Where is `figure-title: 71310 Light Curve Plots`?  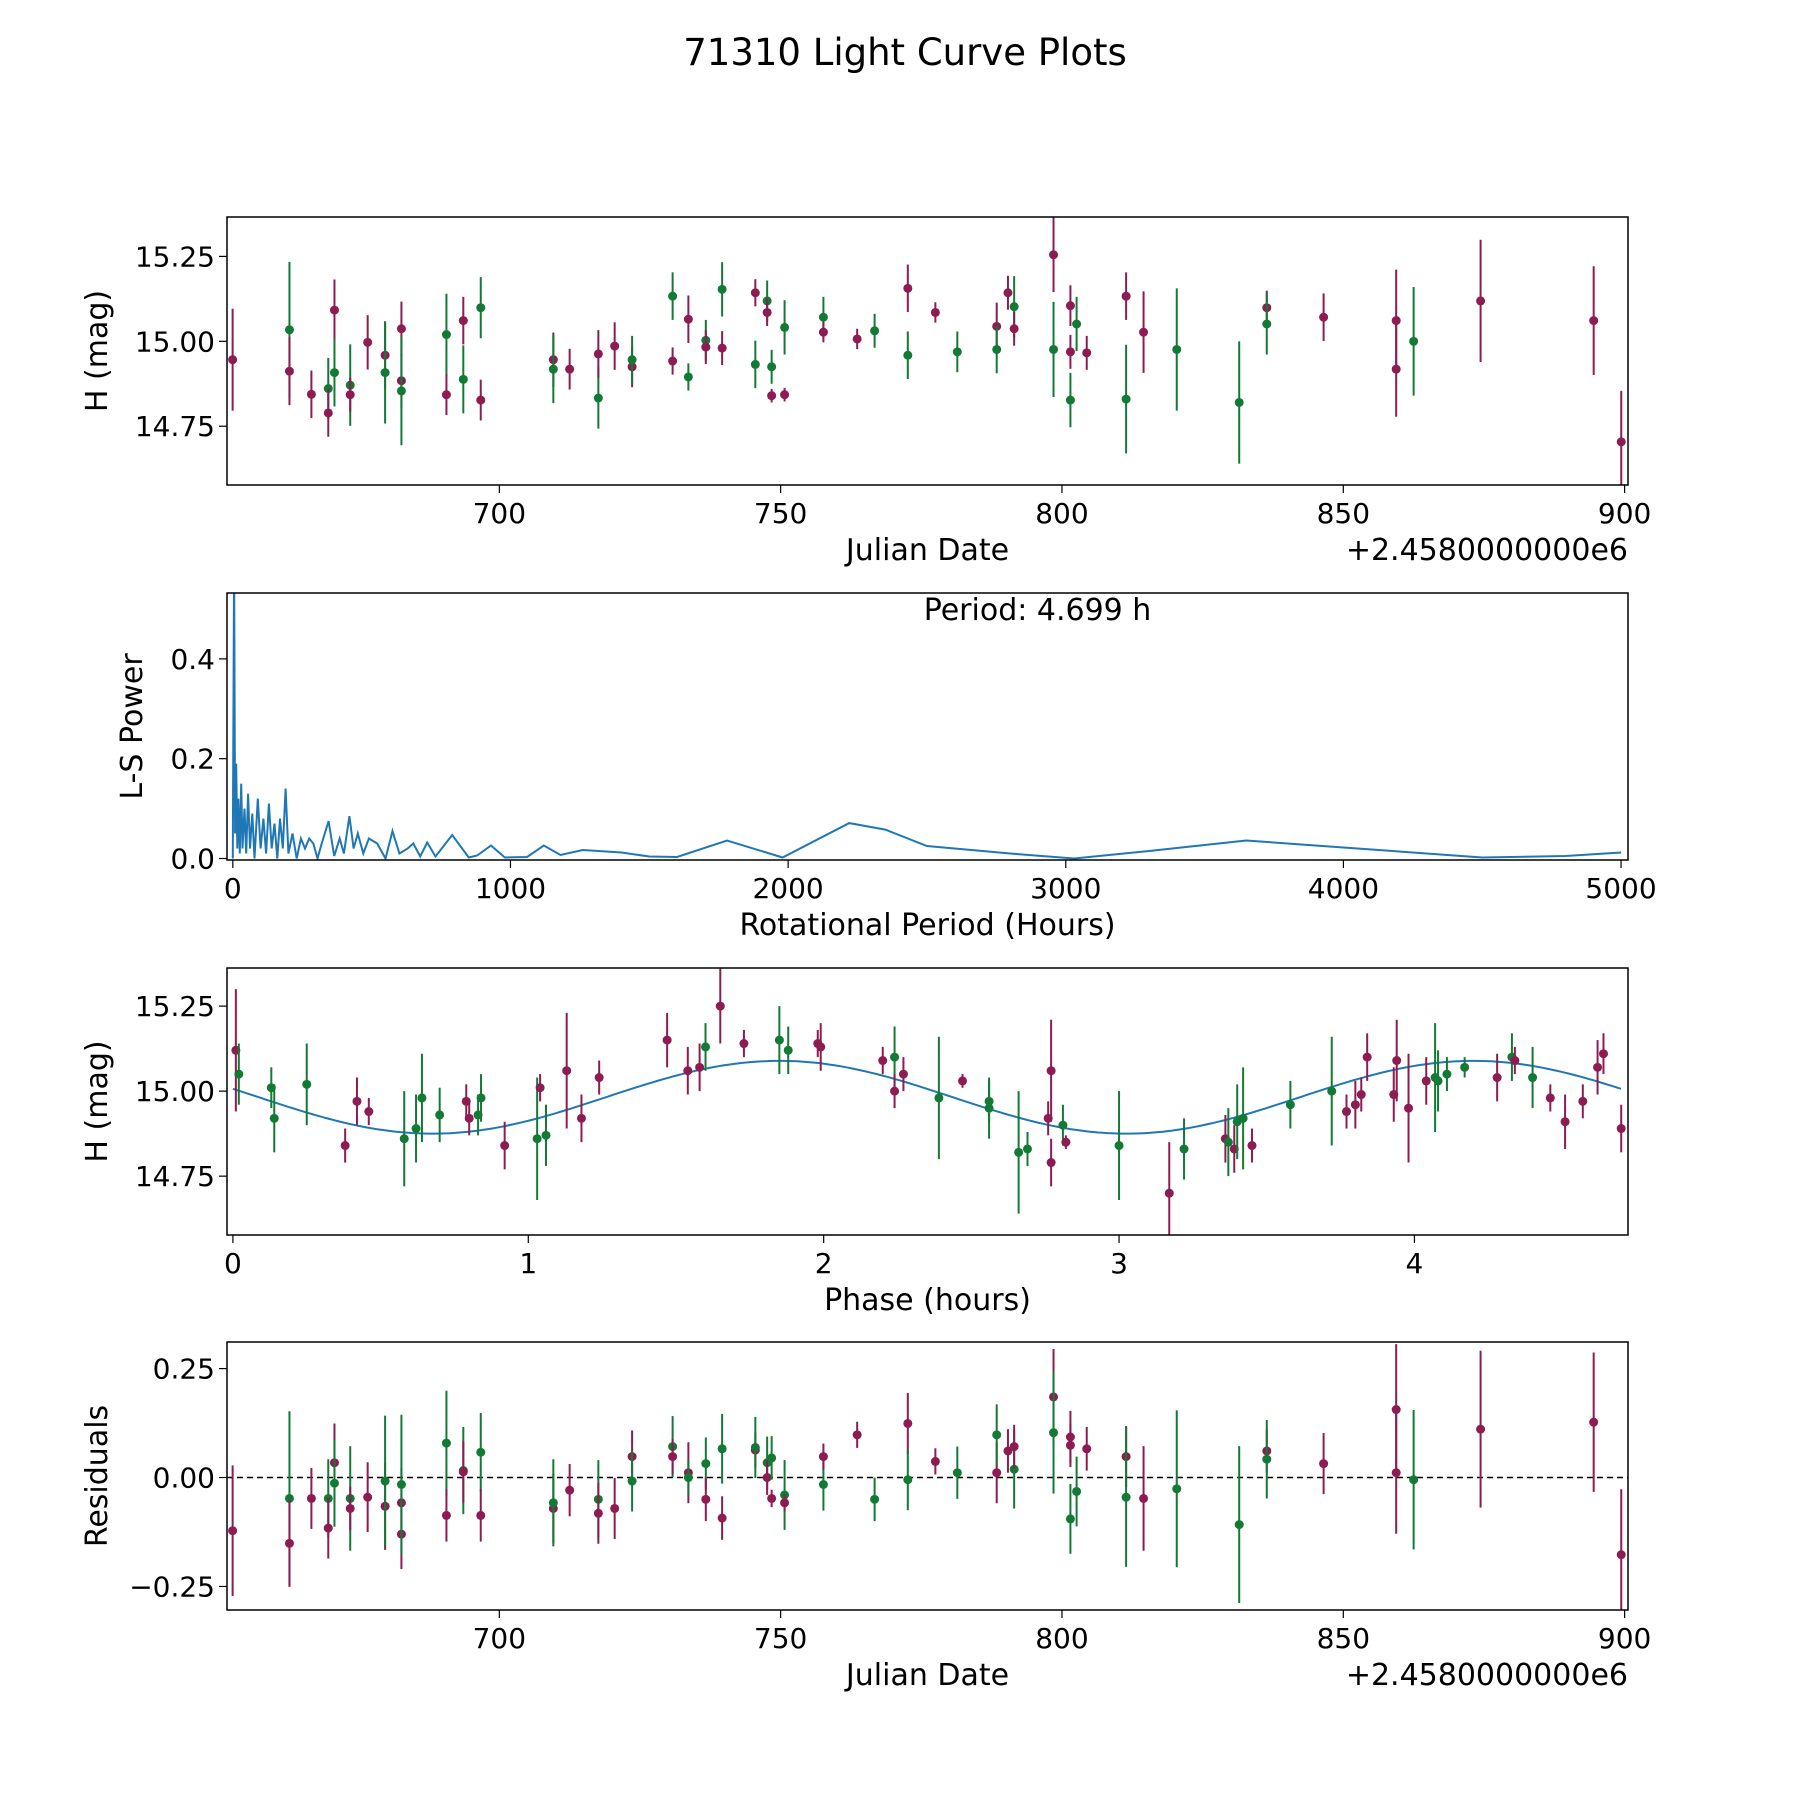 figure-title: 71310 Light Curve Plots is located at coordinates (905, 52).